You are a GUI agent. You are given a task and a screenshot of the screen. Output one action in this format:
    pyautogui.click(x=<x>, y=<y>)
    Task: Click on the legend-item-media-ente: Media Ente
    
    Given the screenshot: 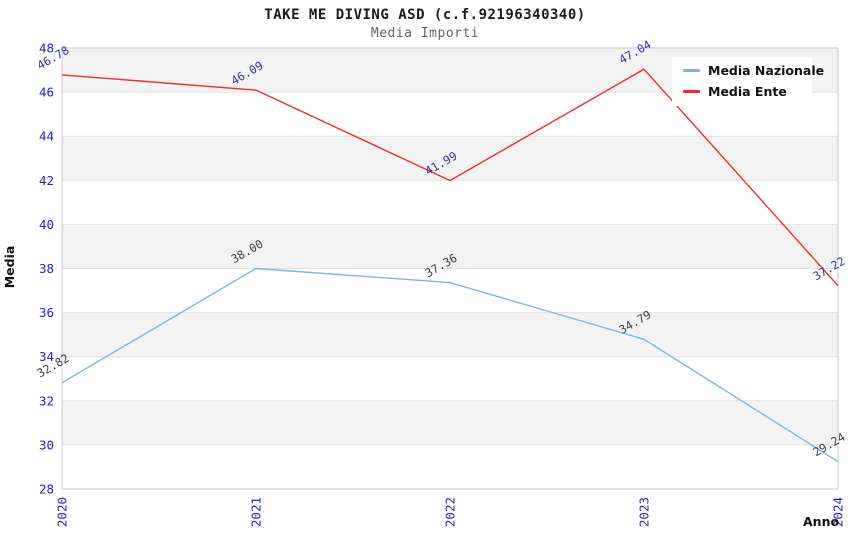 What is the action you would take?
    pyautogui.click(x=742, y=91)
    